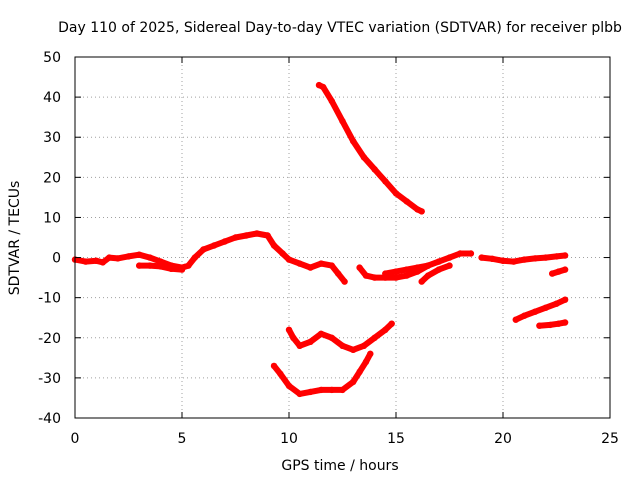 The width and height of the screenshot is (640, 480). I want to click on x-tick-label: 0, so click(75, 439).